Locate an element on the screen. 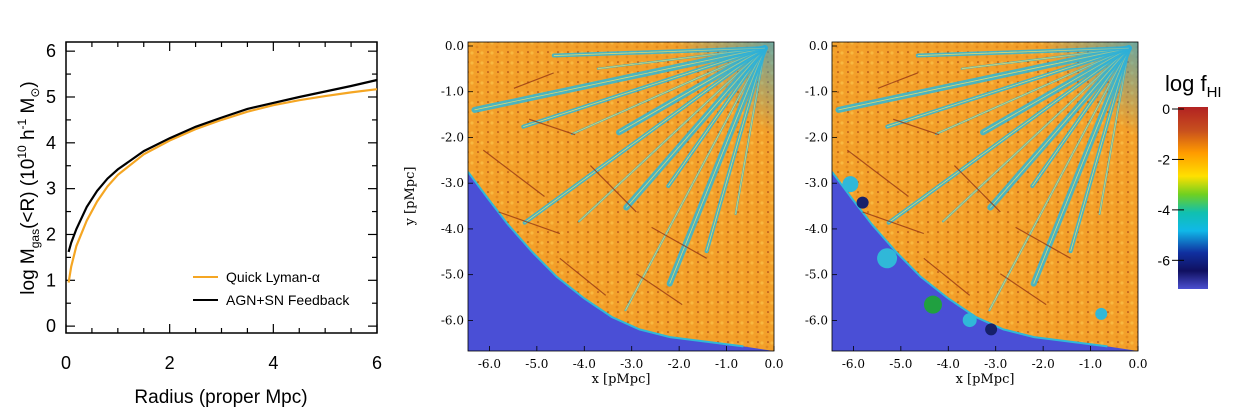 This screenshot has height=409, width=1256. series-lines is located at coordinates (222, 180).